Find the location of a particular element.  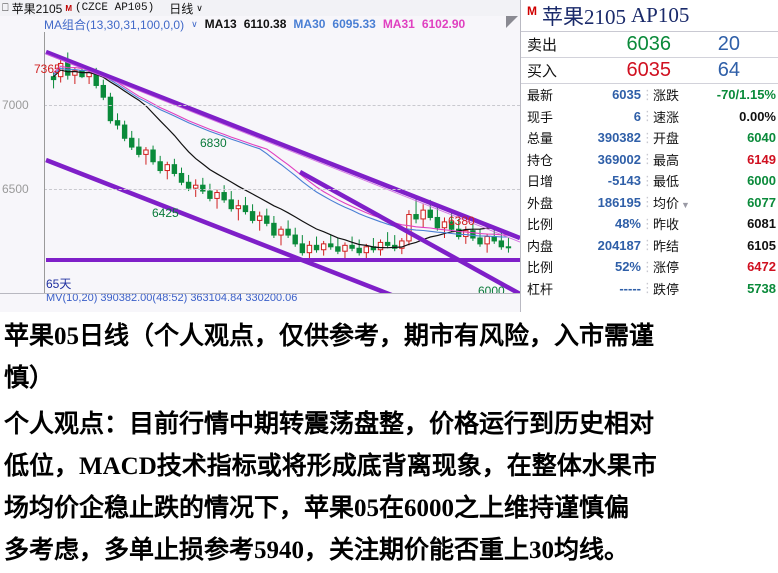

quote-value-left: 6 is located at coordinates (637, 116).